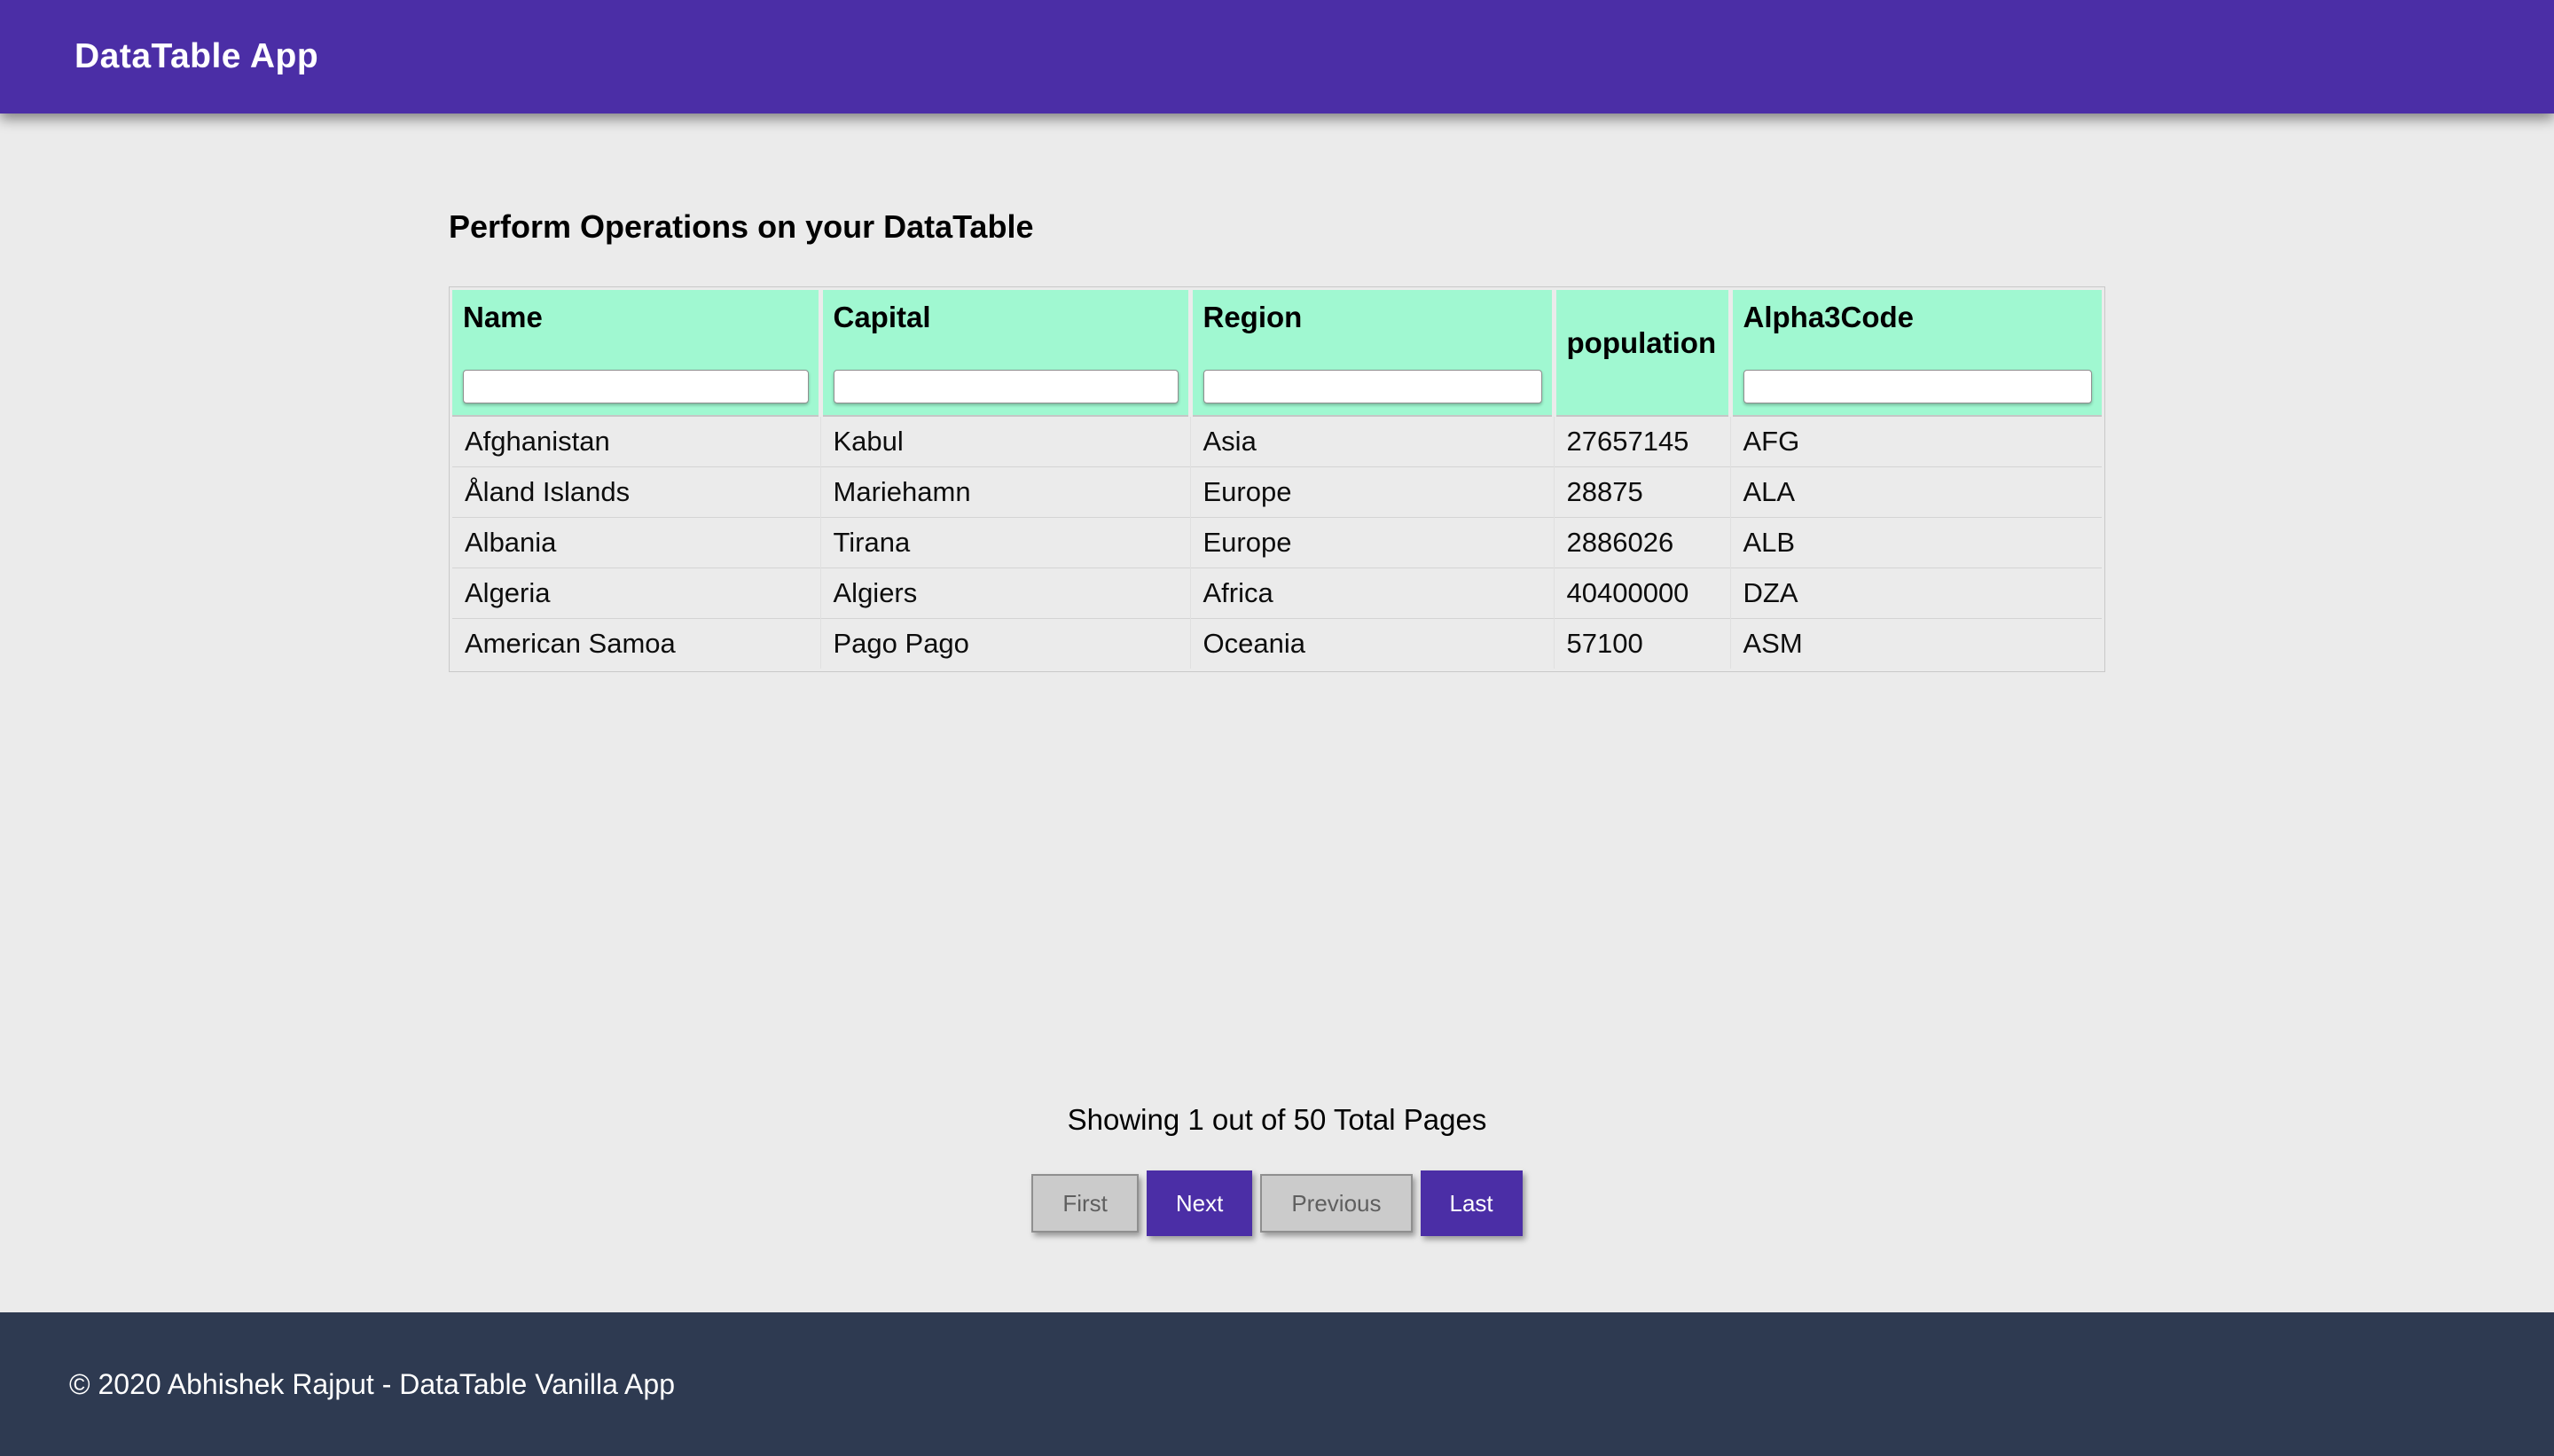  Describe the element at coordinates (1641, 342) in the screenshot. I see `column-label-population: population` at that location.